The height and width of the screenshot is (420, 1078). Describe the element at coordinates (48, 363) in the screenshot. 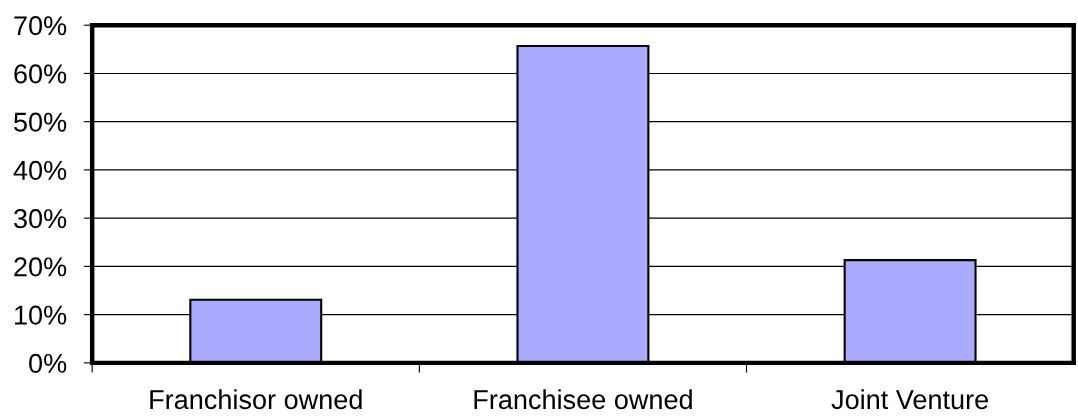

I see `y-tick-label: 0%` at that location.